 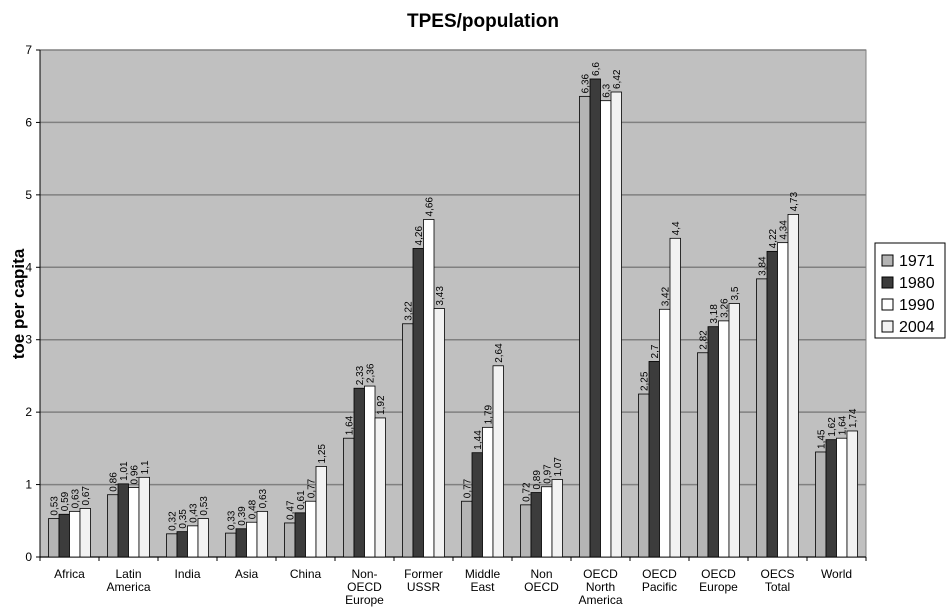 What do you see at coordinates (541, 580) in the screenshot?
I see `x-tick-label: Non OECD` at bounding box center [541, 580].